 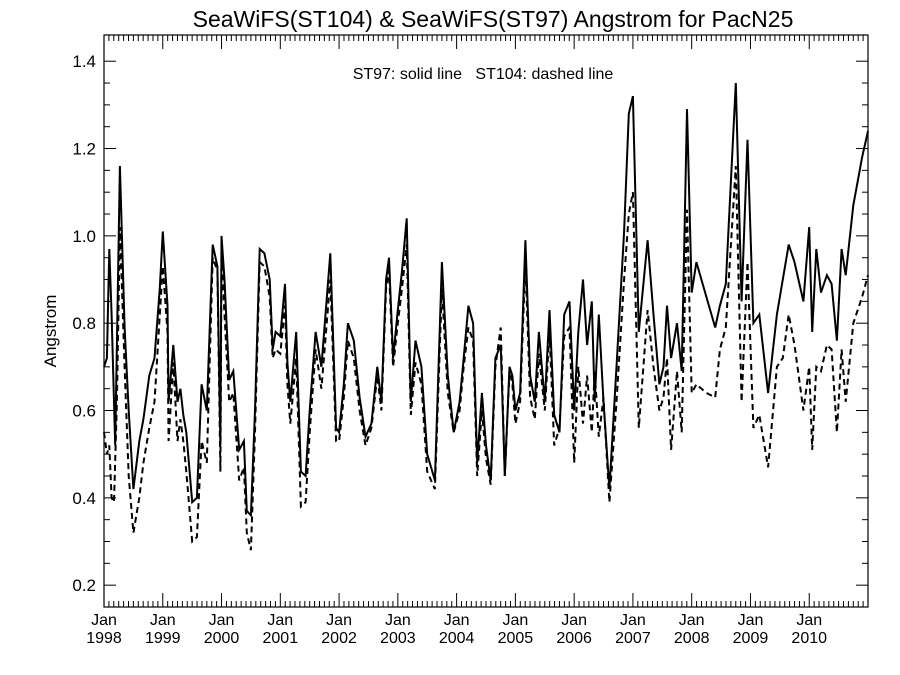 I want to click on y-tick-label: 0.6, so click(x=84, y=411).